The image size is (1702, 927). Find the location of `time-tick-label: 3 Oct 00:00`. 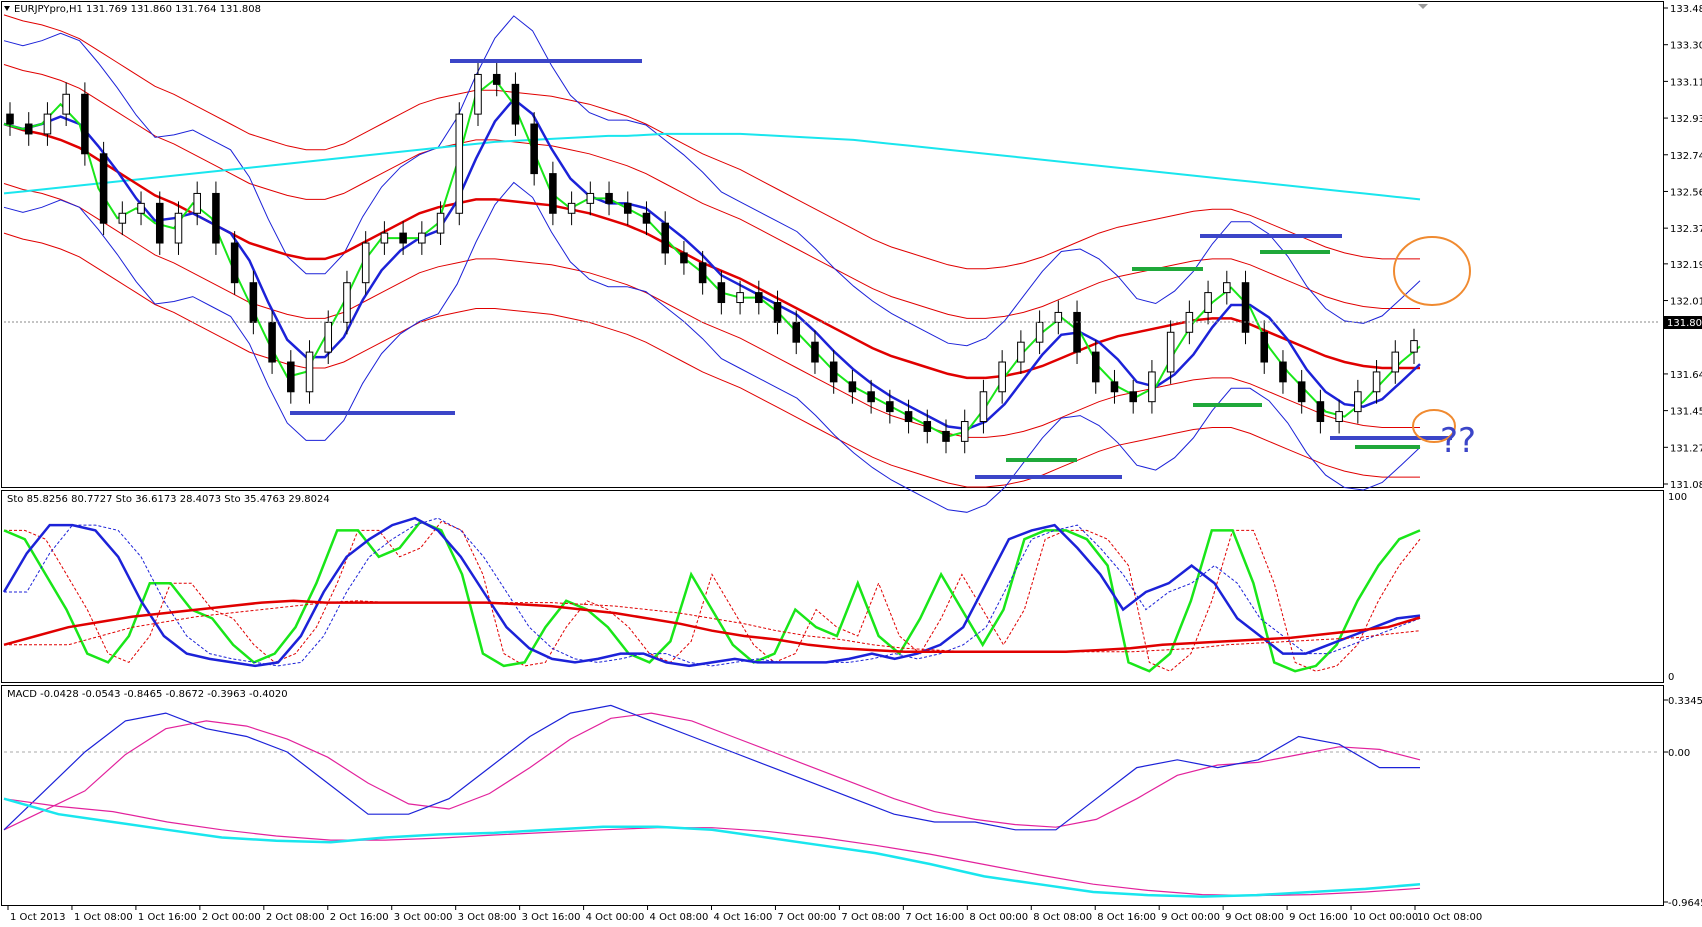

time-tick-label: 3 Oct 00:00 is located at coordinates (423, 917).